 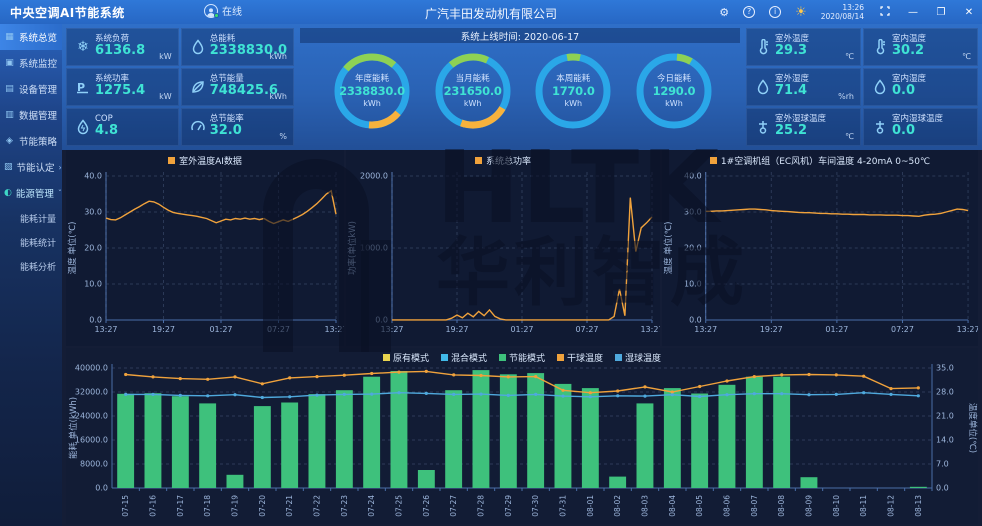 I want to click on legend-item: 干球温度, so click(x=580, y=357).